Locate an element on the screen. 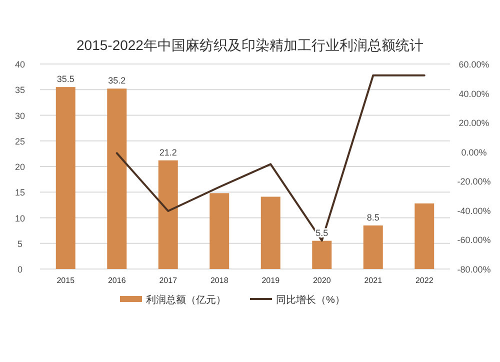 Image resolution: width=500 pixels, height=362 pixels. data-label: 35.5 is located at coordinates (65, 79).